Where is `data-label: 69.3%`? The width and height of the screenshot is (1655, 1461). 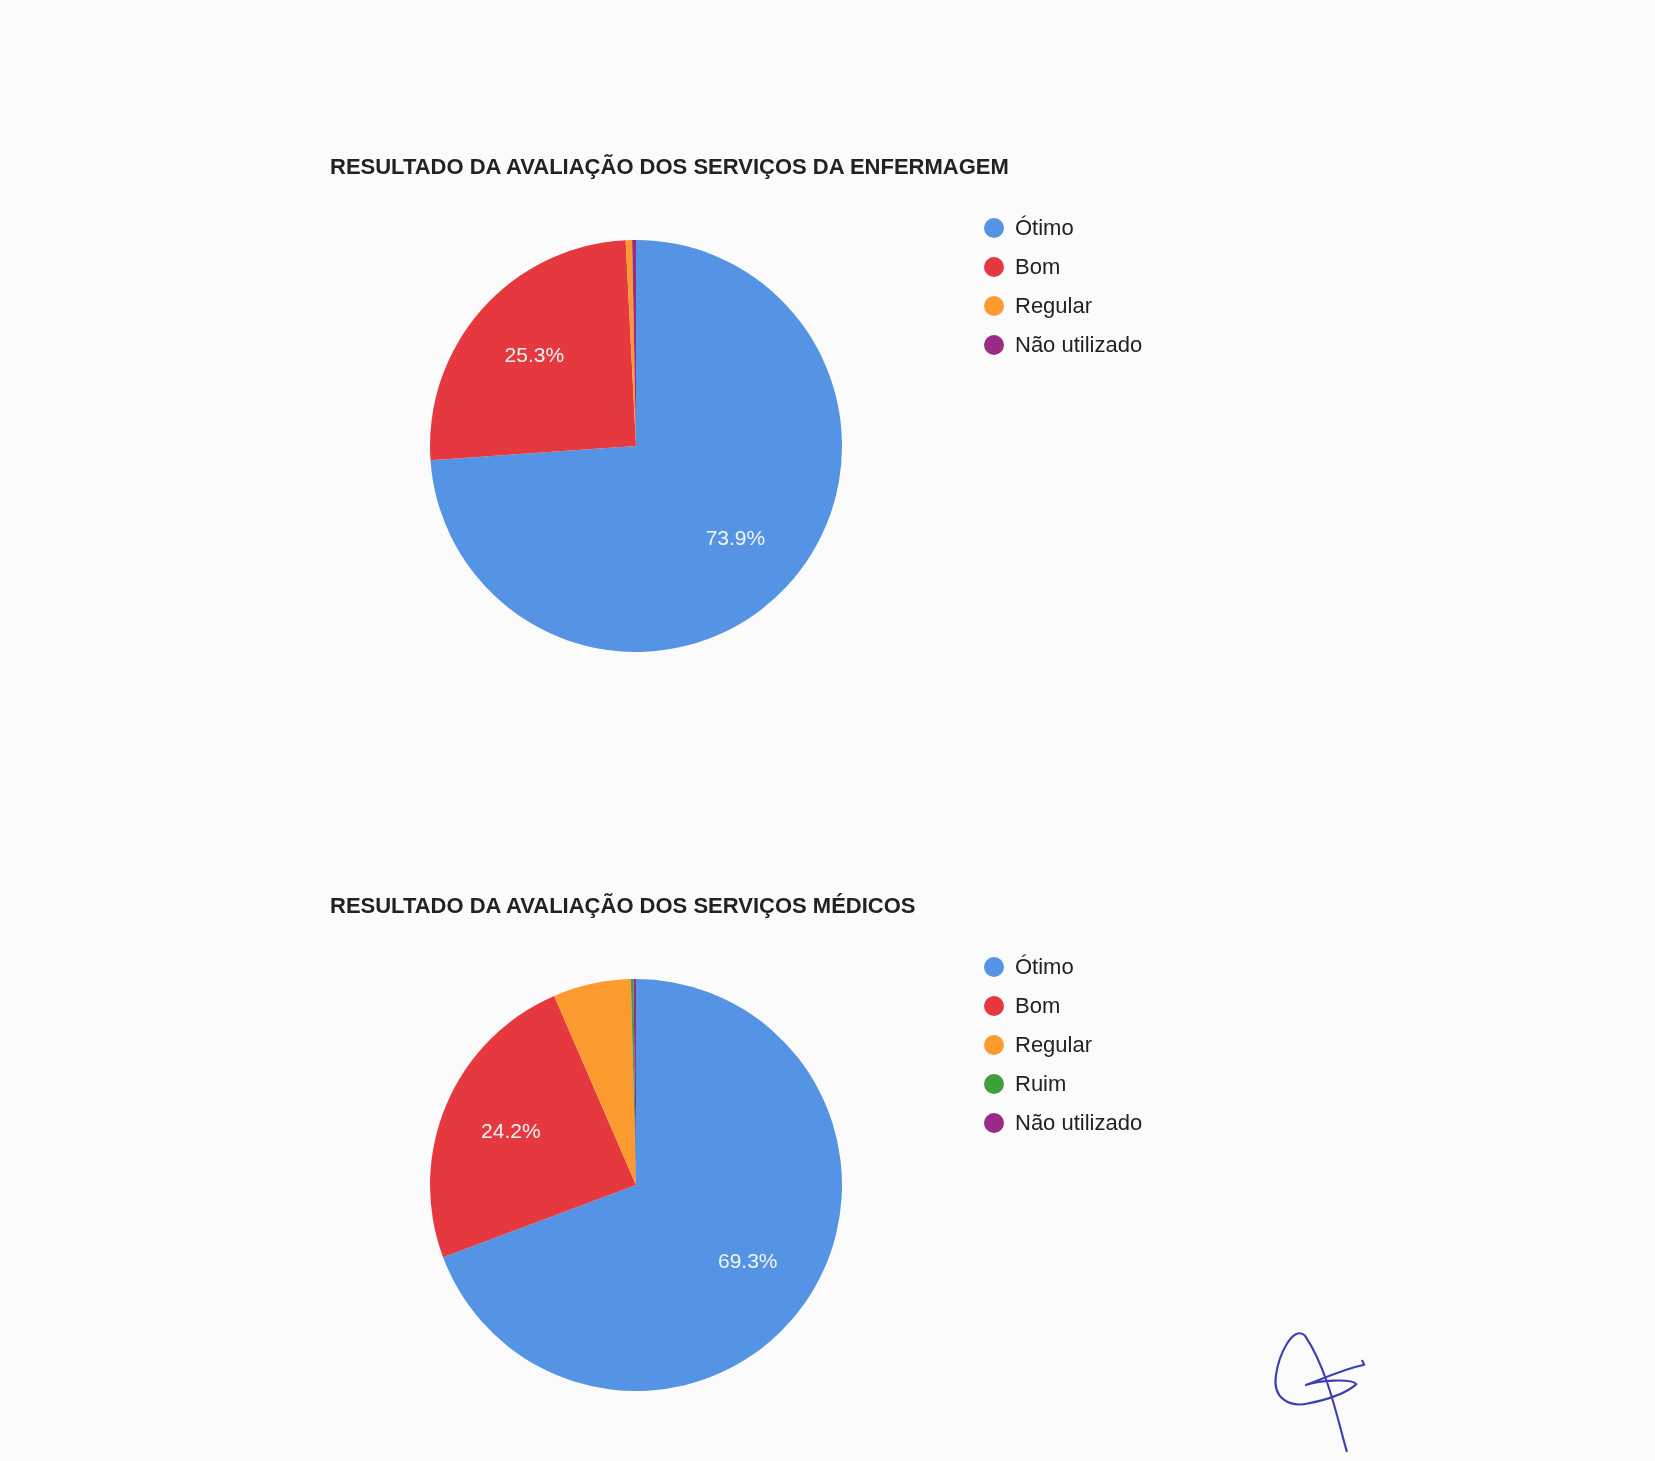 data-label: 69.3% is located at coordinates (747, 1261).